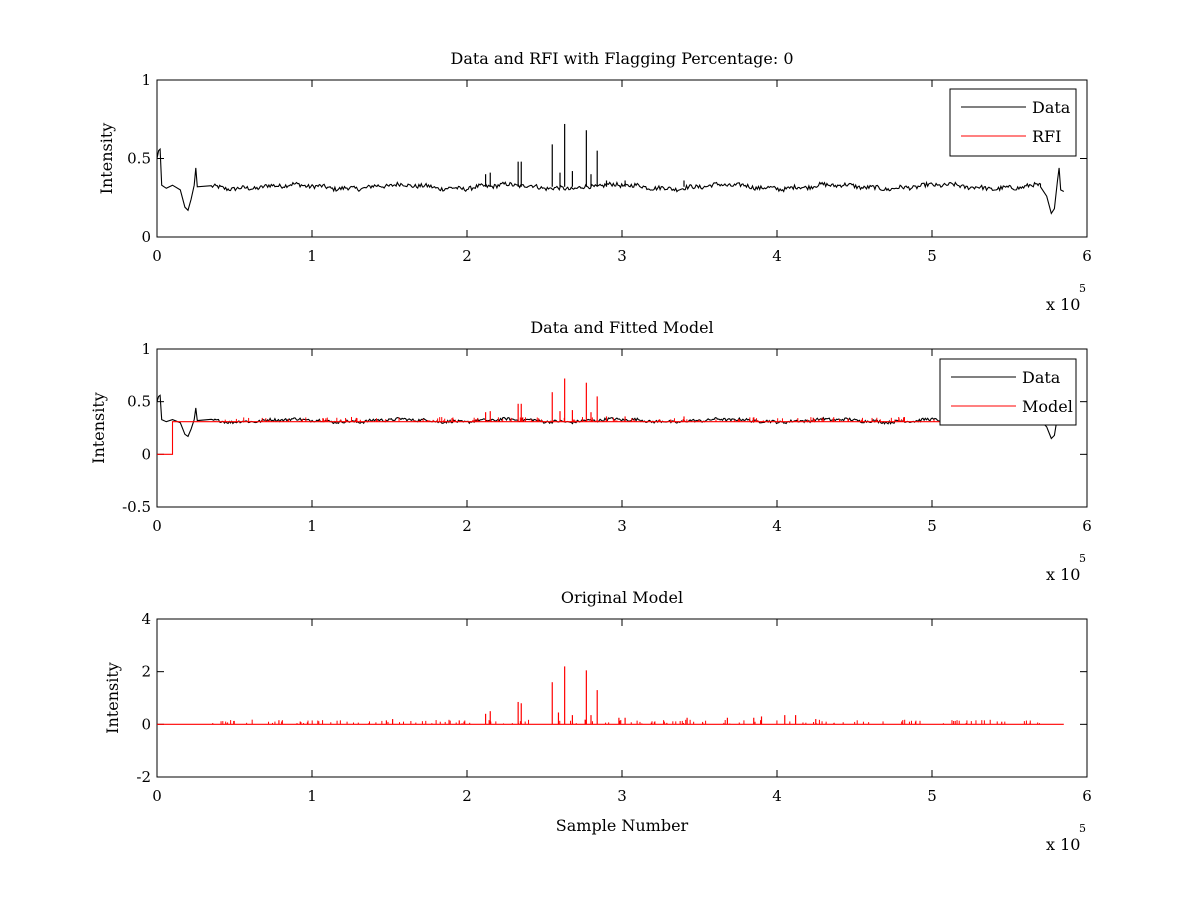 This screenshot has width=1200, height=900. What do you see at coordinates (146, 619) in the screenshot?
I see `y-tick-label: 4` at bounding box center [146, 619].